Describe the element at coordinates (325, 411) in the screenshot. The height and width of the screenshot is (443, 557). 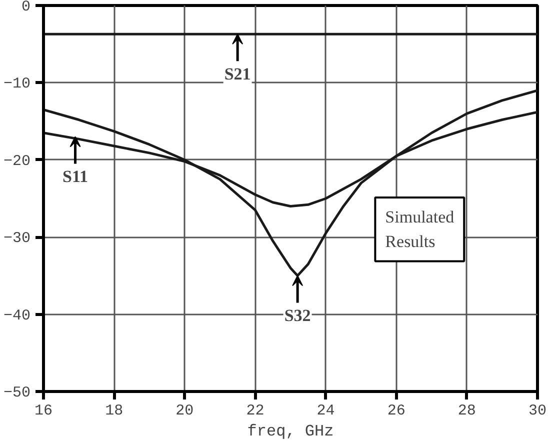
I see `x-tick-label: 24` at that location.